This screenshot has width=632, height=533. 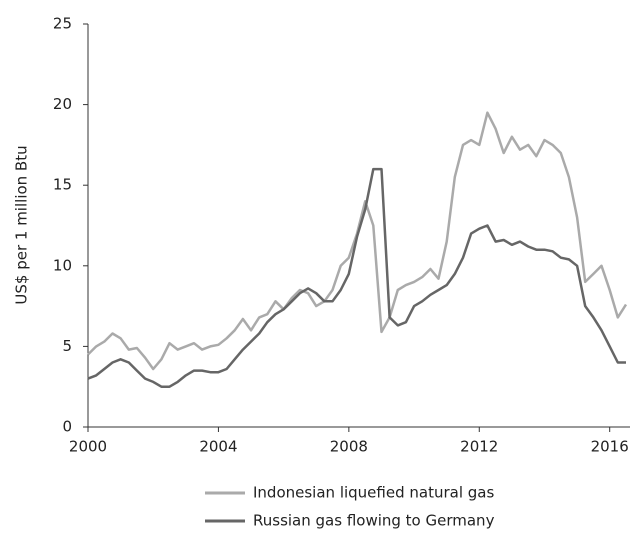 What do you see at coordinates (373, 493) in the screenshot?
I see `legend-label: Indonesian liquefied natural gas` at bounding box center [373, 493].